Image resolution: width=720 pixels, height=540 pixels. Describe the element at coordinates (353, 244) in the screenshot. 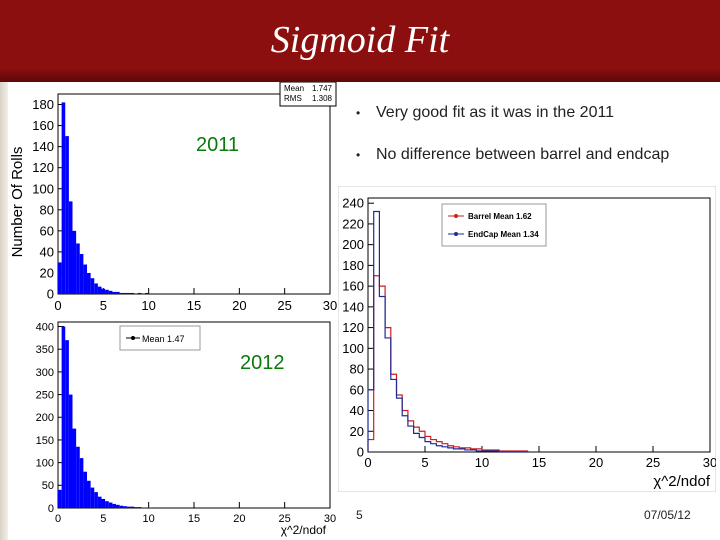

I see `y-tick-label: 200` at that location.